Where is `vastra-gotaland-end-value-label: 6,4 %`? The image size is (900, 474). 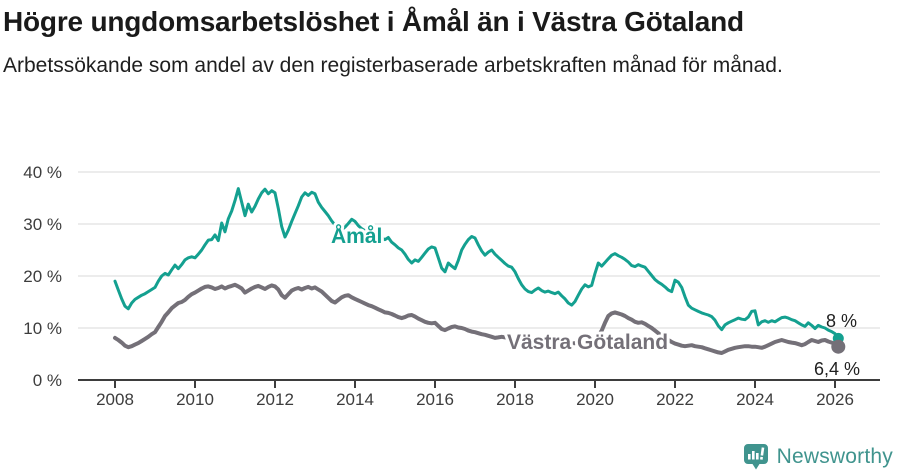
vastra-gotaland-end-value-label: 6,4 % is located at coordinates (837, 369).